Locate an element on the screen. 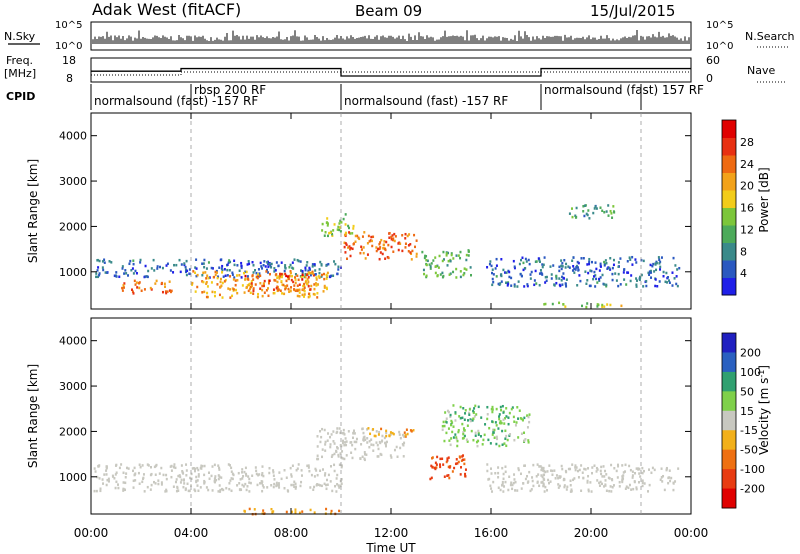  power-tick-label: 4 is located at coordinates (743, 273).